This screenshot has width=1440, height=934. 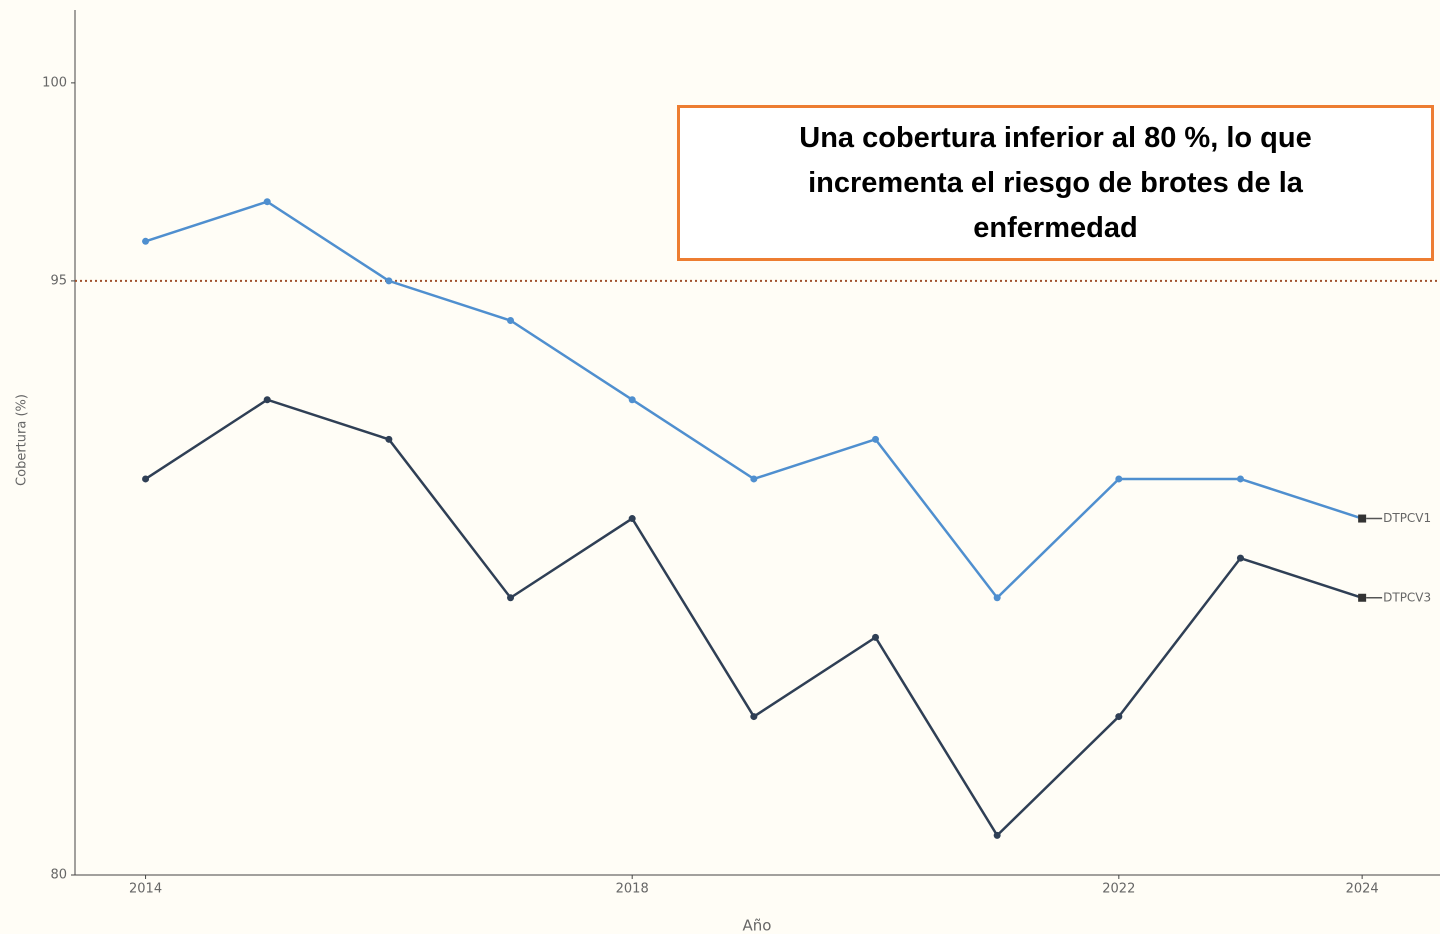 I want to click on series-label: DTPCV3, so click(x=1407, y=597).